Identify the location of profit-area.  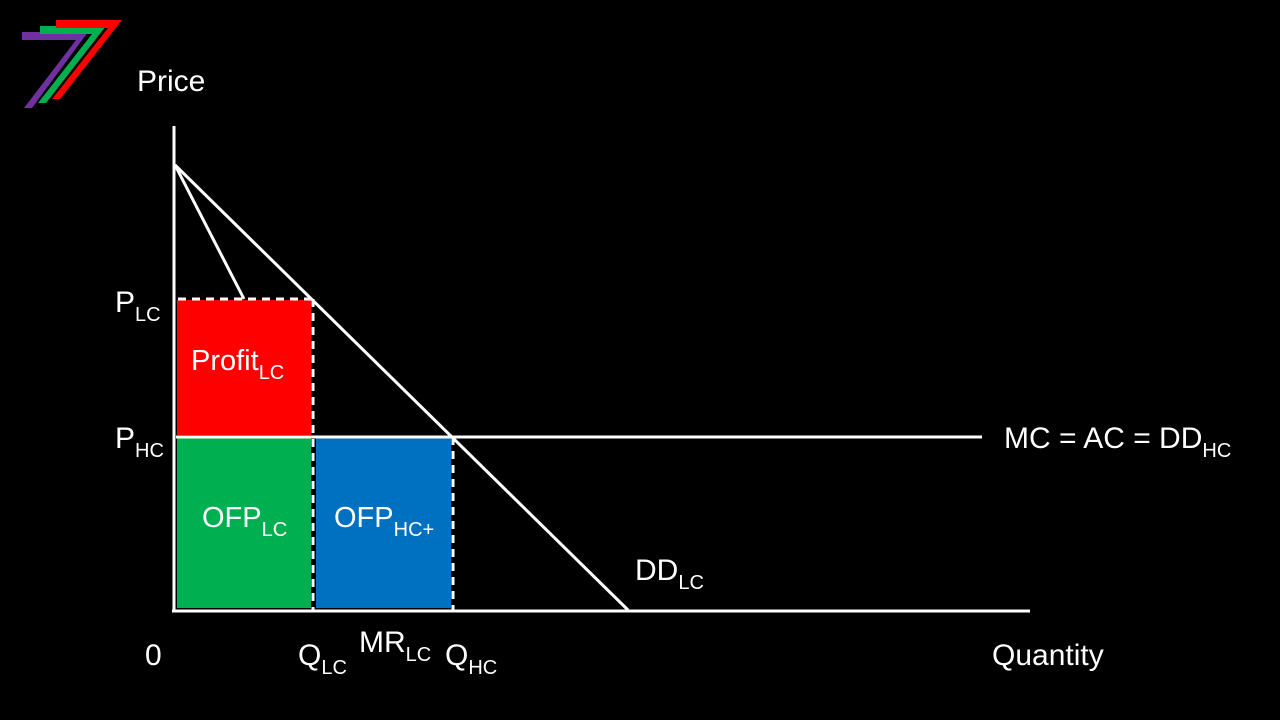
(244, 367).